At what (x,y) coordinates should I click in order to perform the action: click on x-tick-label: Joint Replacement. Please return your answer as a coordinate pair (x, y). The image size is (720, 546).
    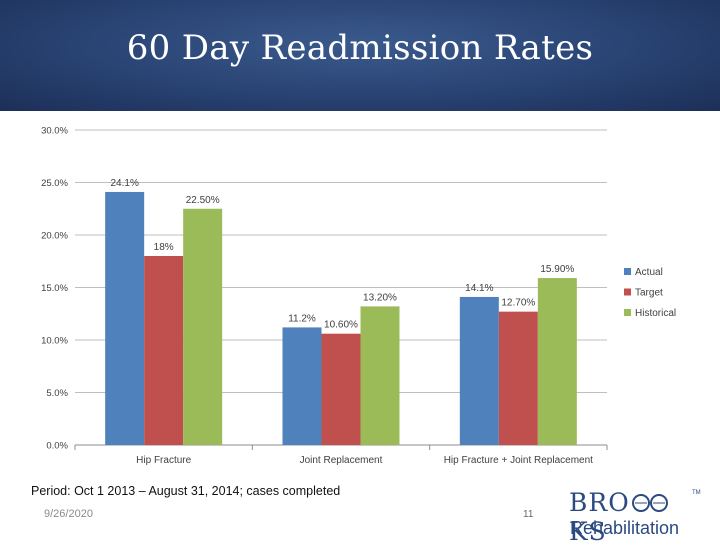
    Looking at the image, I should click on (341, 460).